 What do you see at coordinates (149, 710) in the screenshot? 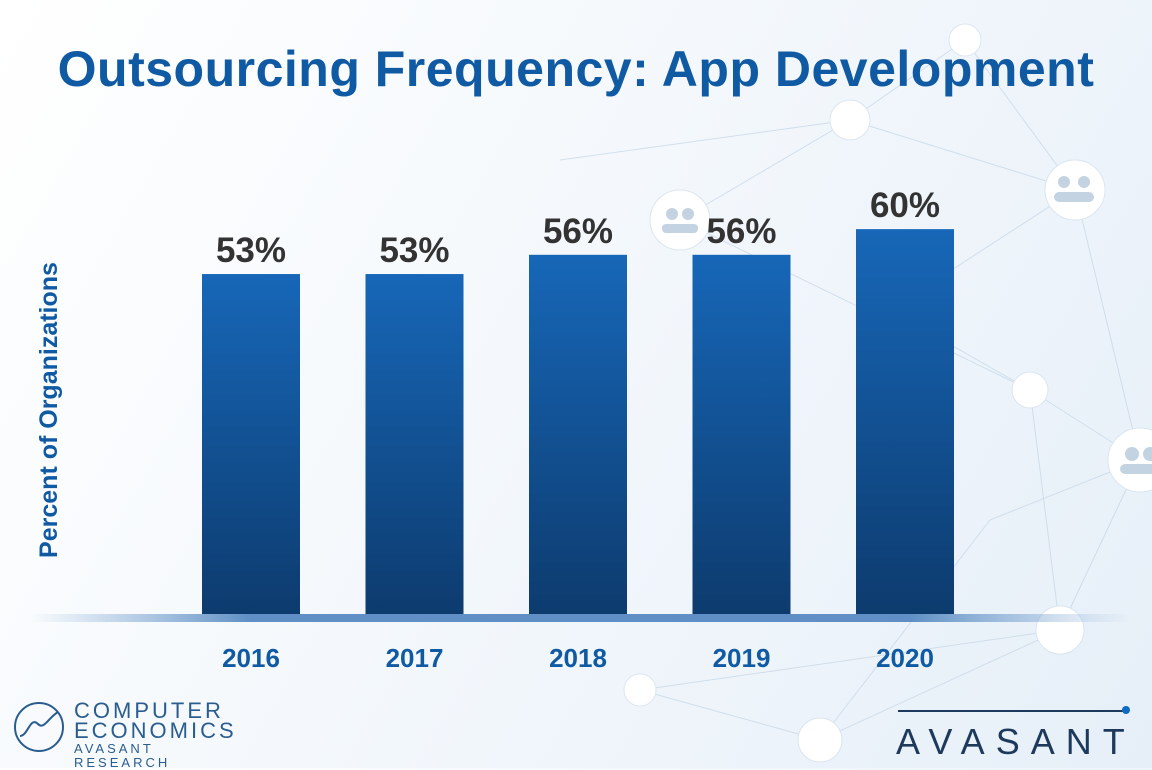
I see `logo-line-computer: COMPUTER` at bounding box center [149, 710].